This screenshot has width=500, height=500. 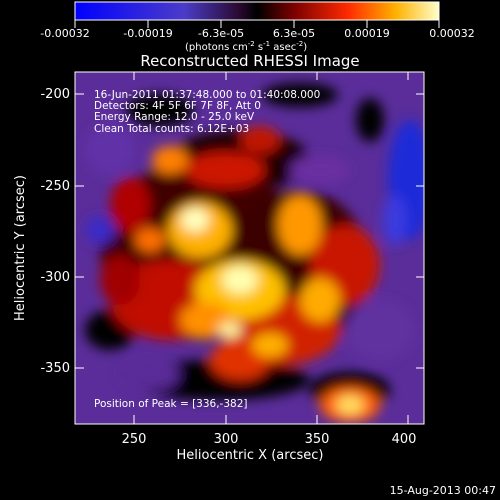 What do you see at coordinates (64, 33) in the screenshot?
I see `colorbar-tick-1: -0.00032` at bounding box center [64, 33].